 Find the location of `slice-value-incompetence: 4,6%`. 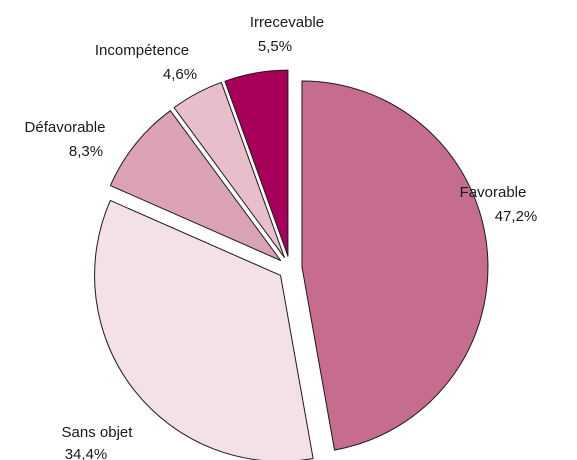

slice-value-incompetence: 4,6% is located at coordinates (180, 74).